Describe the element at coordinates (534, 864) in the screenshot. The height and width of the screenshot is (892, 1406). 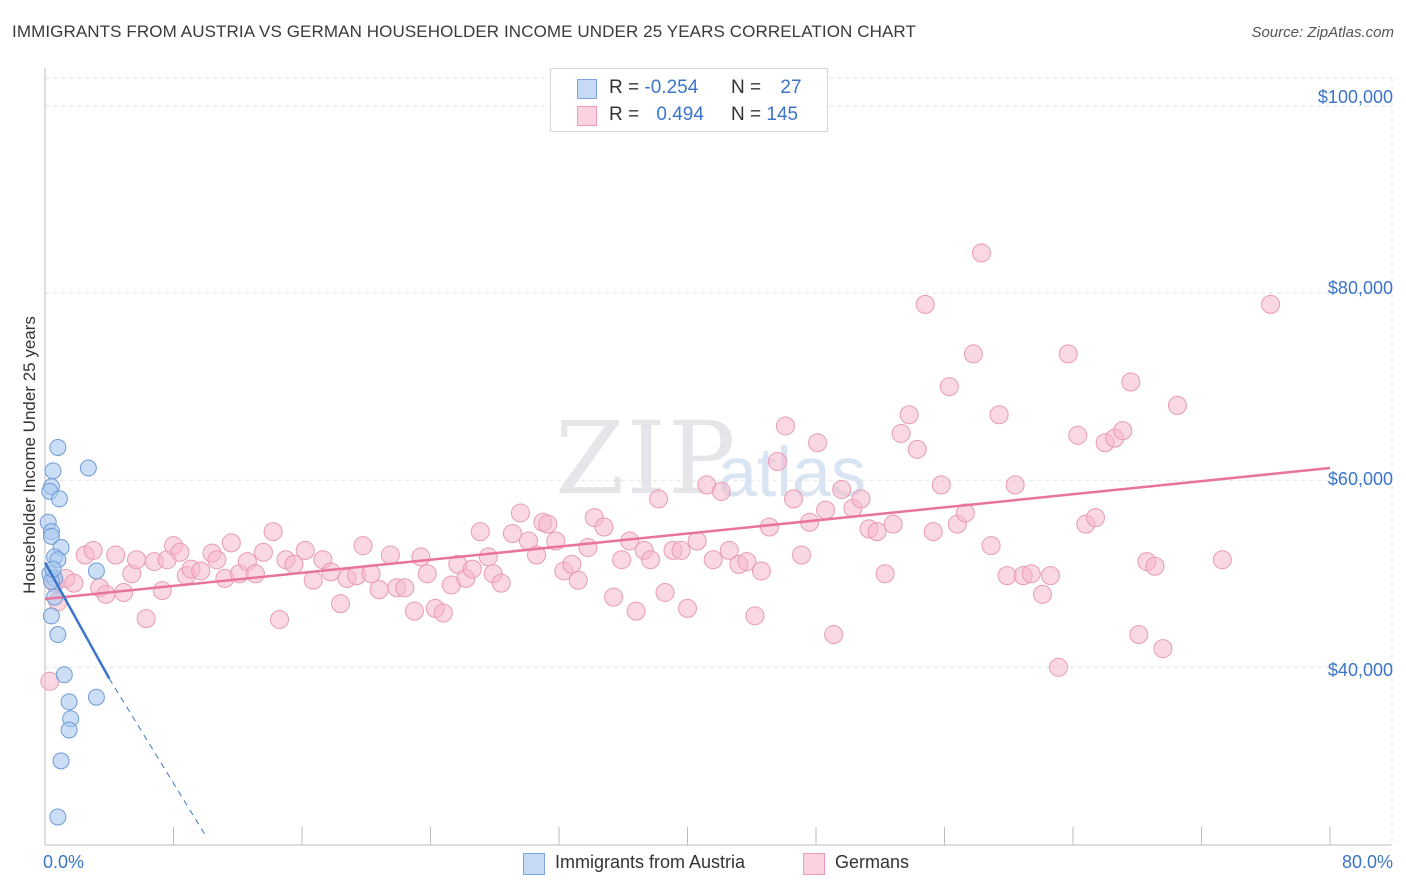
I see `bottom-legend-swatch-blue` at that location.